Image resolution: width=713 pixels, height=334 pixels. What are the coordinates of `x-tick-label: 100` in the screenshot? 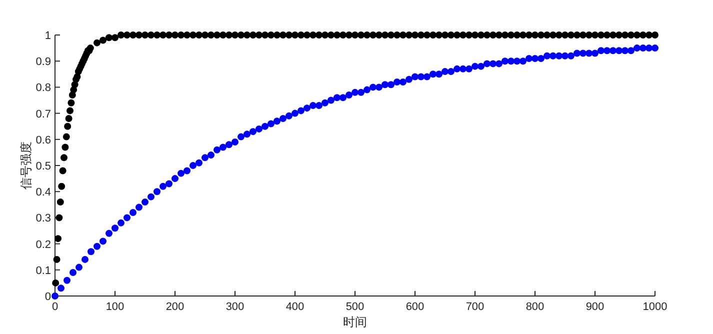 It's located at (115, 307).